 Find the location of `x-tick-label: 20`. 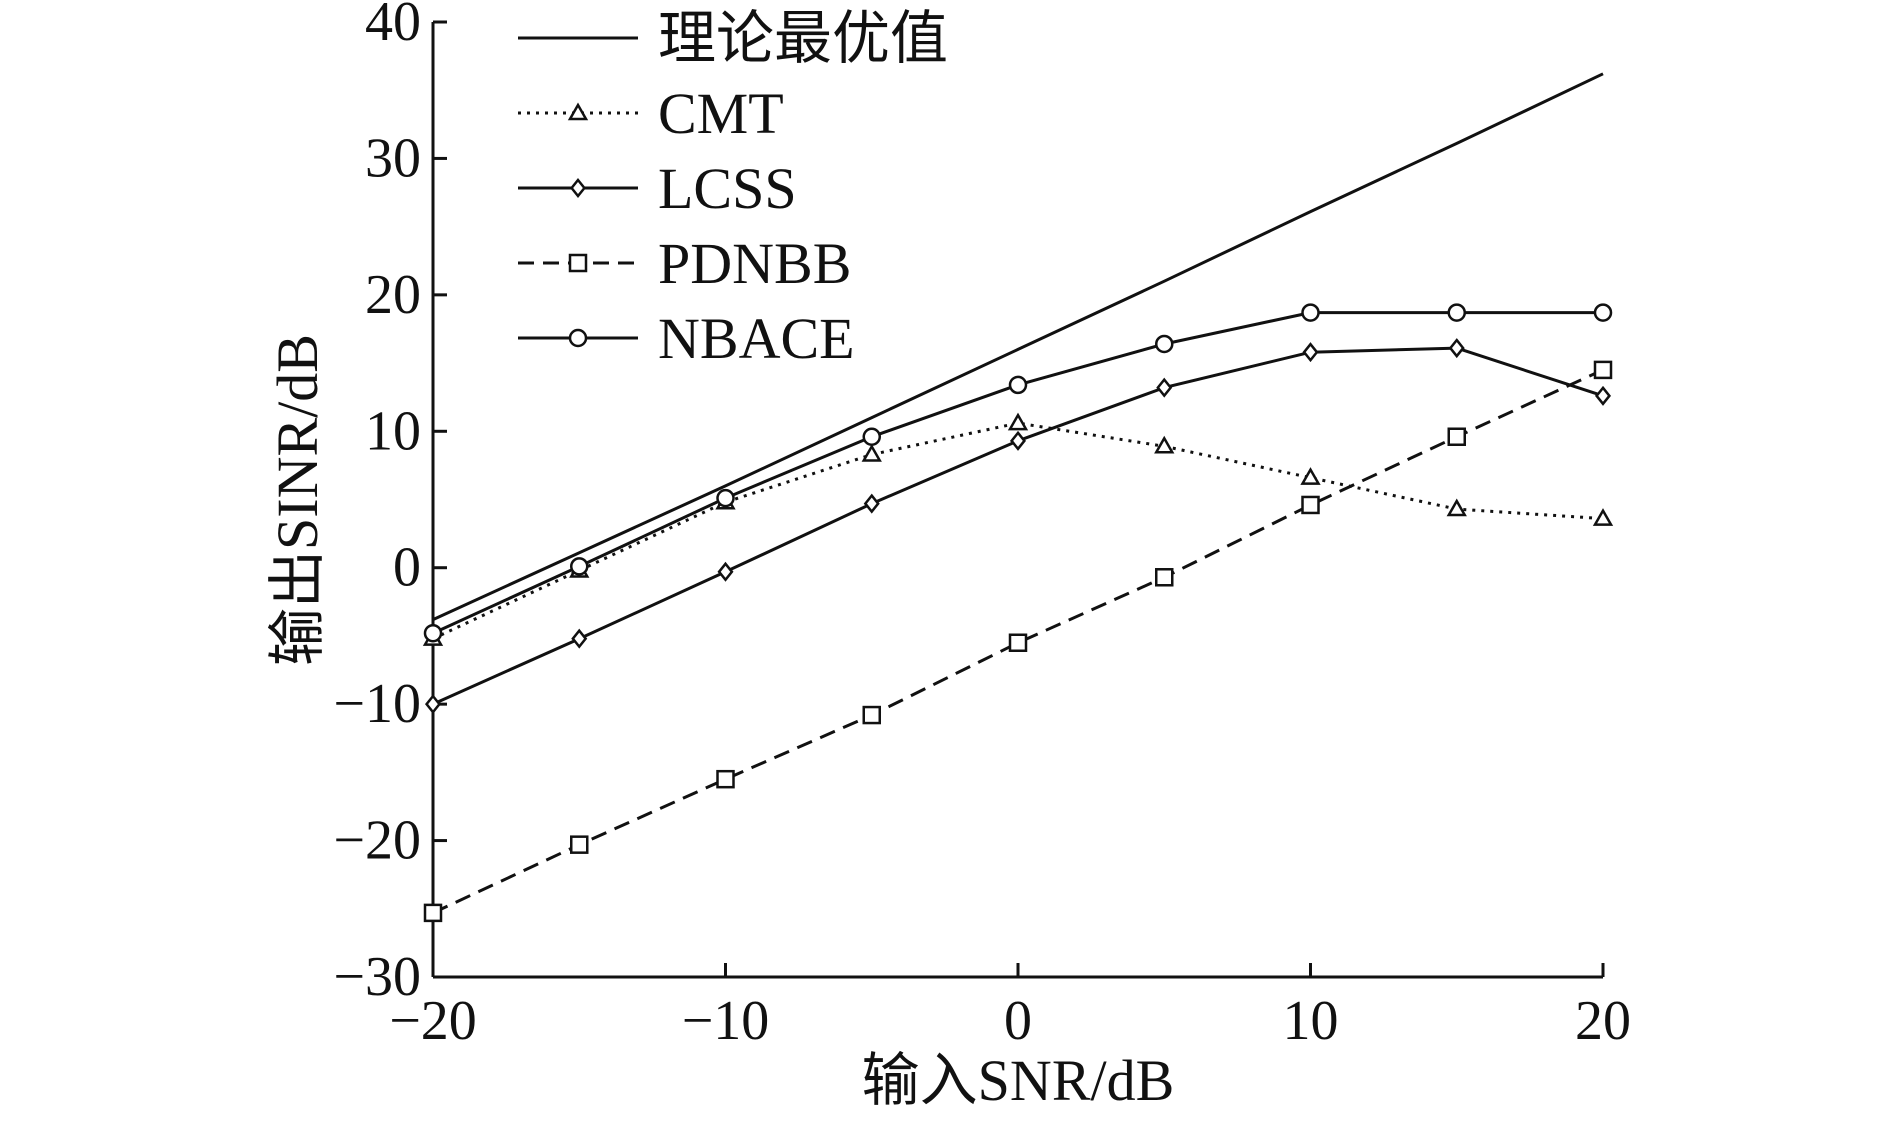

x-tick-label: 20 is located at coordinates (1603, 1021).